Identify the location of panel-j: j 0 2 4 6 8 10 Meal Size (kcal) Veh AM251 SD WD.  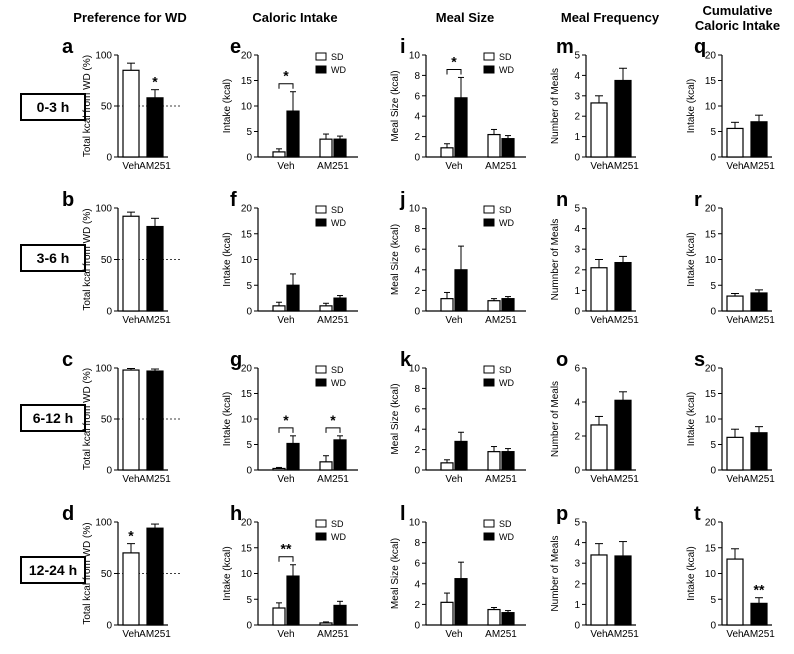
(458, 257).